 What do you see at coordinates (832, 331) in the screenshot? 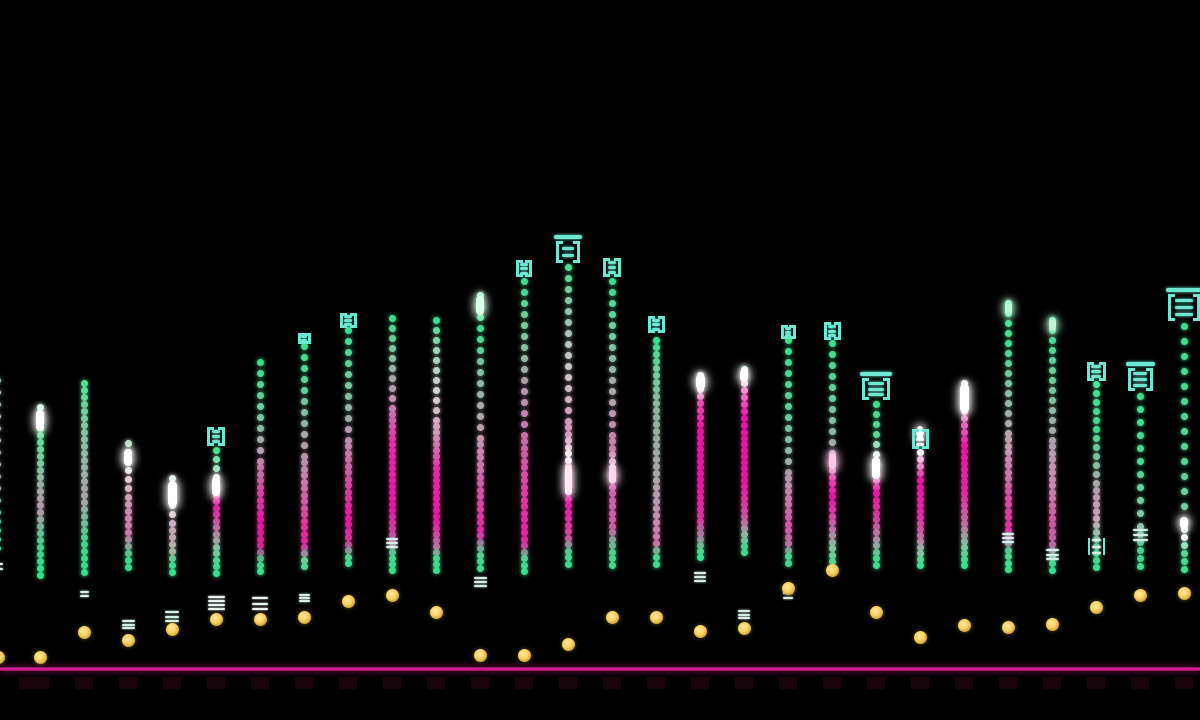
I see `cap-bar` at bounding box center [832, 331].